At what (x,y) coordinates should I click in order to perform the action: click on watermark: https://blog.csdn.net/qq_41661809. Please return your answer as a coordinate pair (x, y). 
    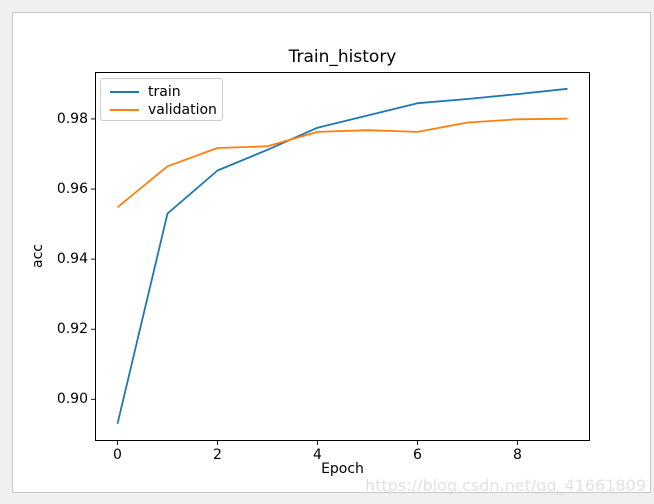
    Looking at the image, I should click on (505, 485).